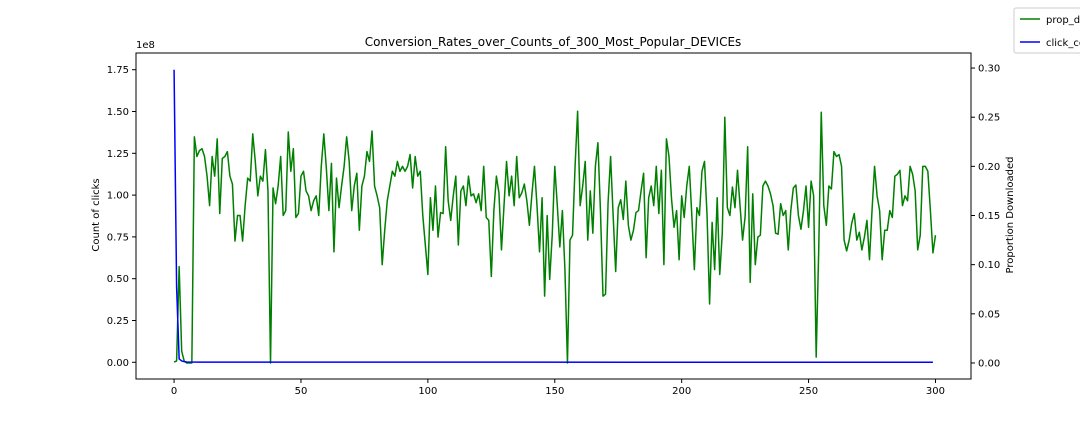 The height and width of the screenshot is (432, 1080). I want to click on y-left-tick-label: 1.75, so click(118, 70).